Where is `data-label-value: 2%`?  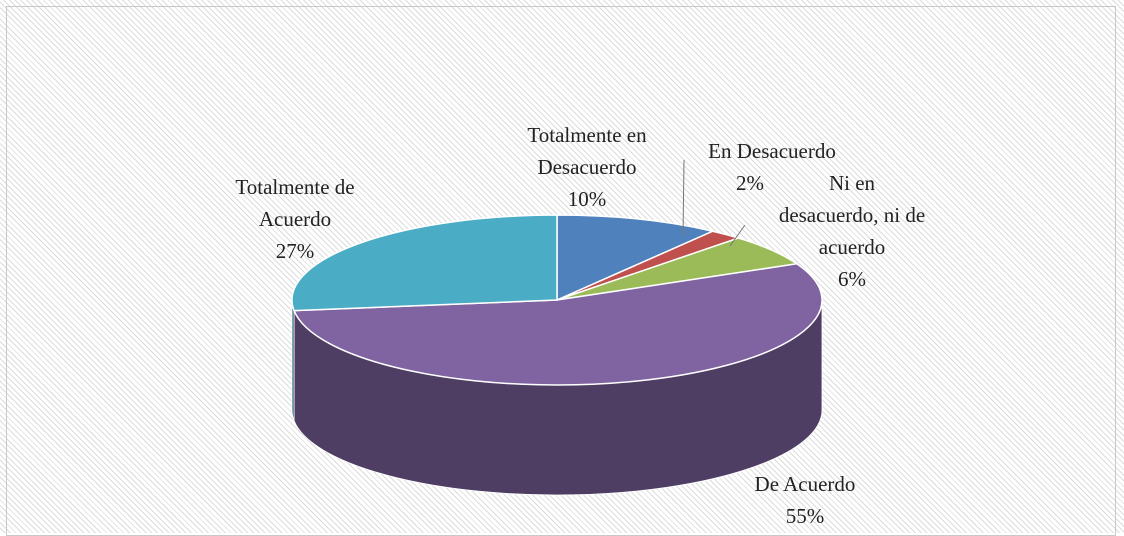
data-label-value: 2% is located at coordinates (750, 183).